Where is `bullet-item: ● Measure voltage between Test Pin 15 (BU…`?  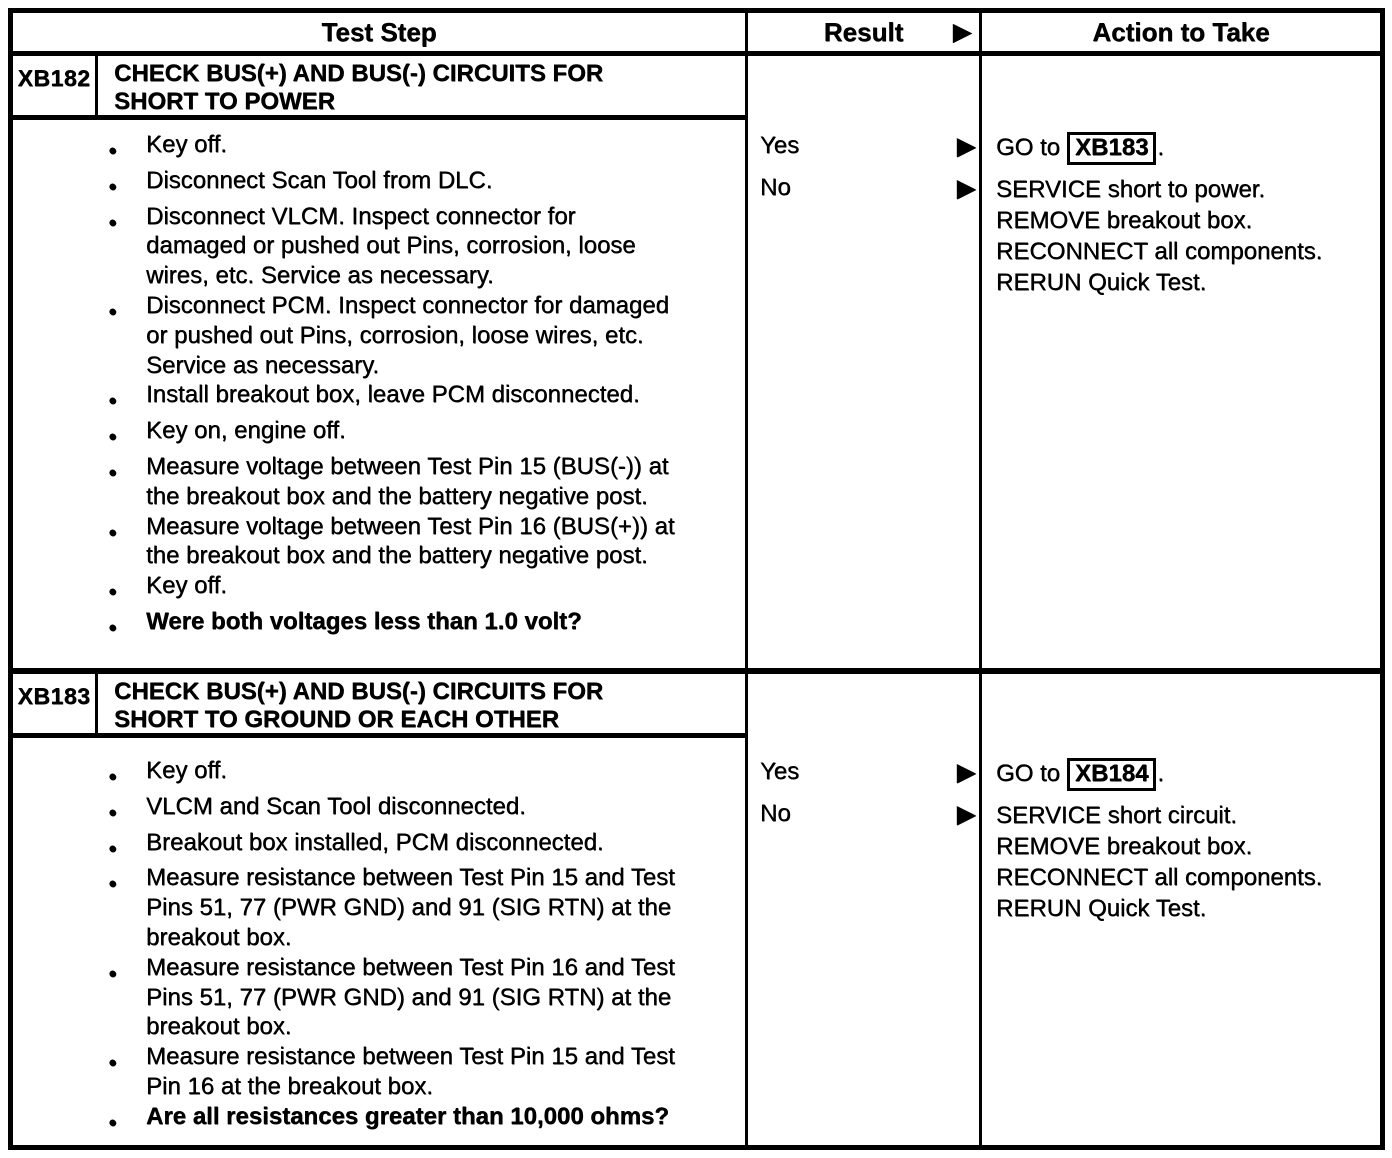
bullet-item: ● Measure voltage between Test Pin 15 (BU… is located at coordinates (419, 482).